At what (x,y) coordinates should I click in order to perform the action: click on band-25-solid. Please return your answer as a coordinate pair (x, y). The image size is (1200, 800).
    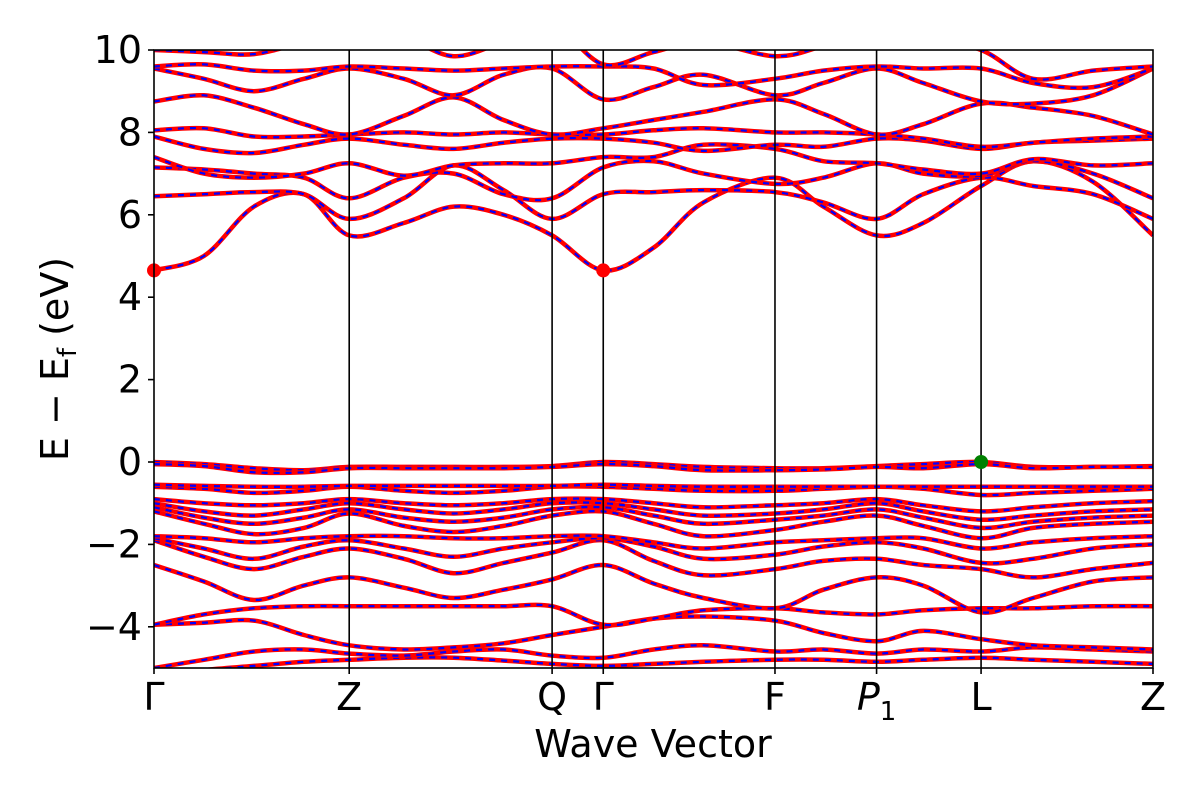
    Looking at the image, I should click on (653, 66).